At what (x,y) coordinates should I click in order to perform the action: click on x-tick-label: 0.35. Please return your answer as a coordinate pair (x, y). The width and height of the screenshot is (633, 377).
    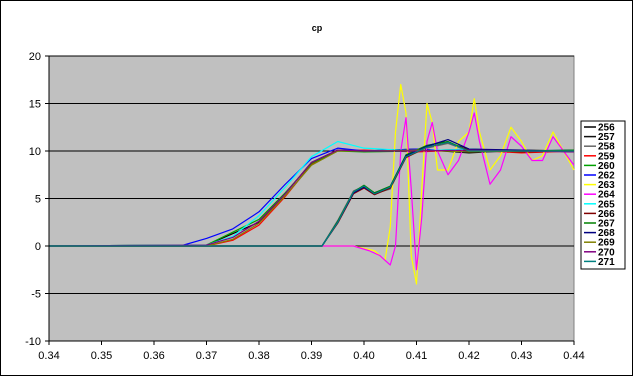
    Looking at the image, I should click on (101, 356).